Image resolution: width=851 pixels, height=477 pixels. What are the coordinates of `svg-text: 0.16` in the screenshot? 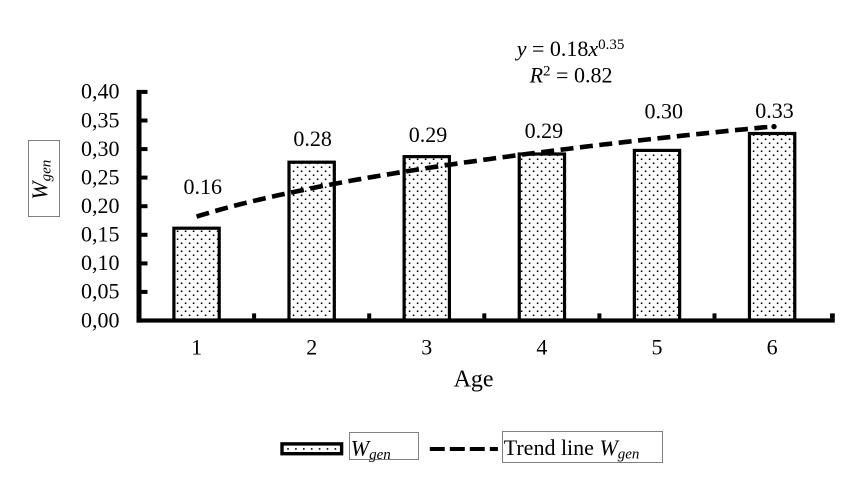 It's located at (203, 186).